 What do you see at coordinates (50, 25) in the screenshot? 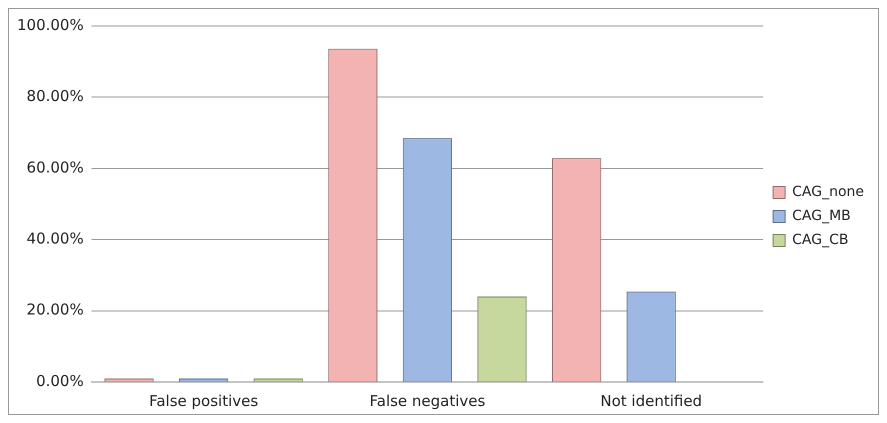
I see `y-tick-label: 100.00%` at bounding box center [50, 25].